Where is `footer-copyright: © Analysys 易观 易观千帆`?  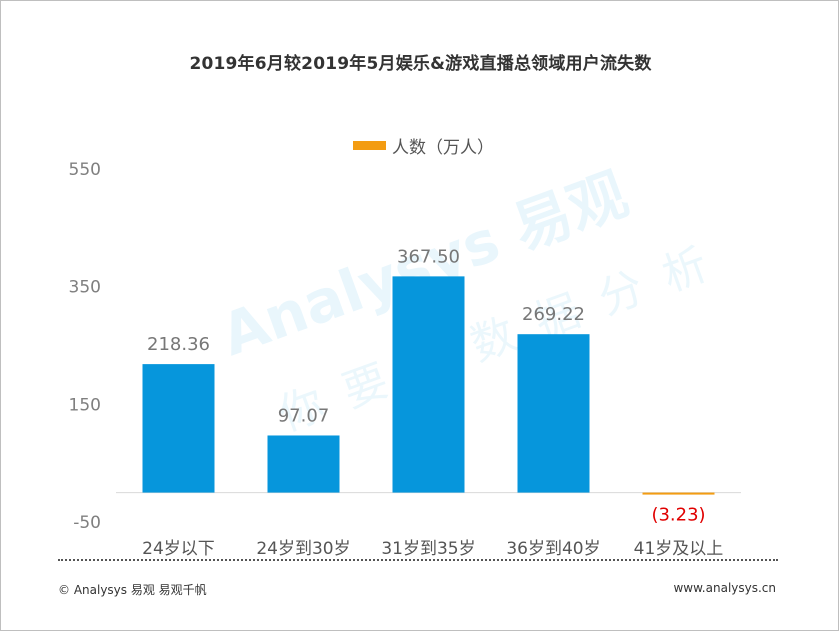
footer-copyright: © Analysys 易观 易观千帆 is located at coordinates (132, 590).